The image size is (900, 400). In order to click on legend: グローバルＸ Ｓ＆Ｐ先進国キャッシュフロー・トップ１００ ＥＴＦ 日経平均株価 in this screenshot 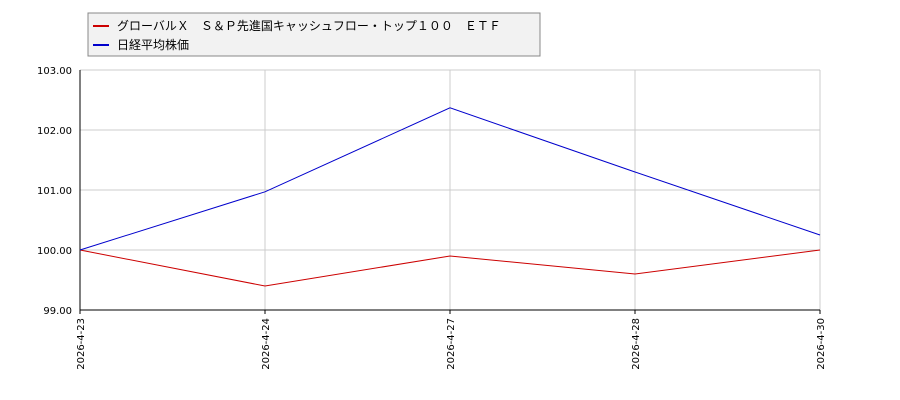, I will do `click(314, 34)`.